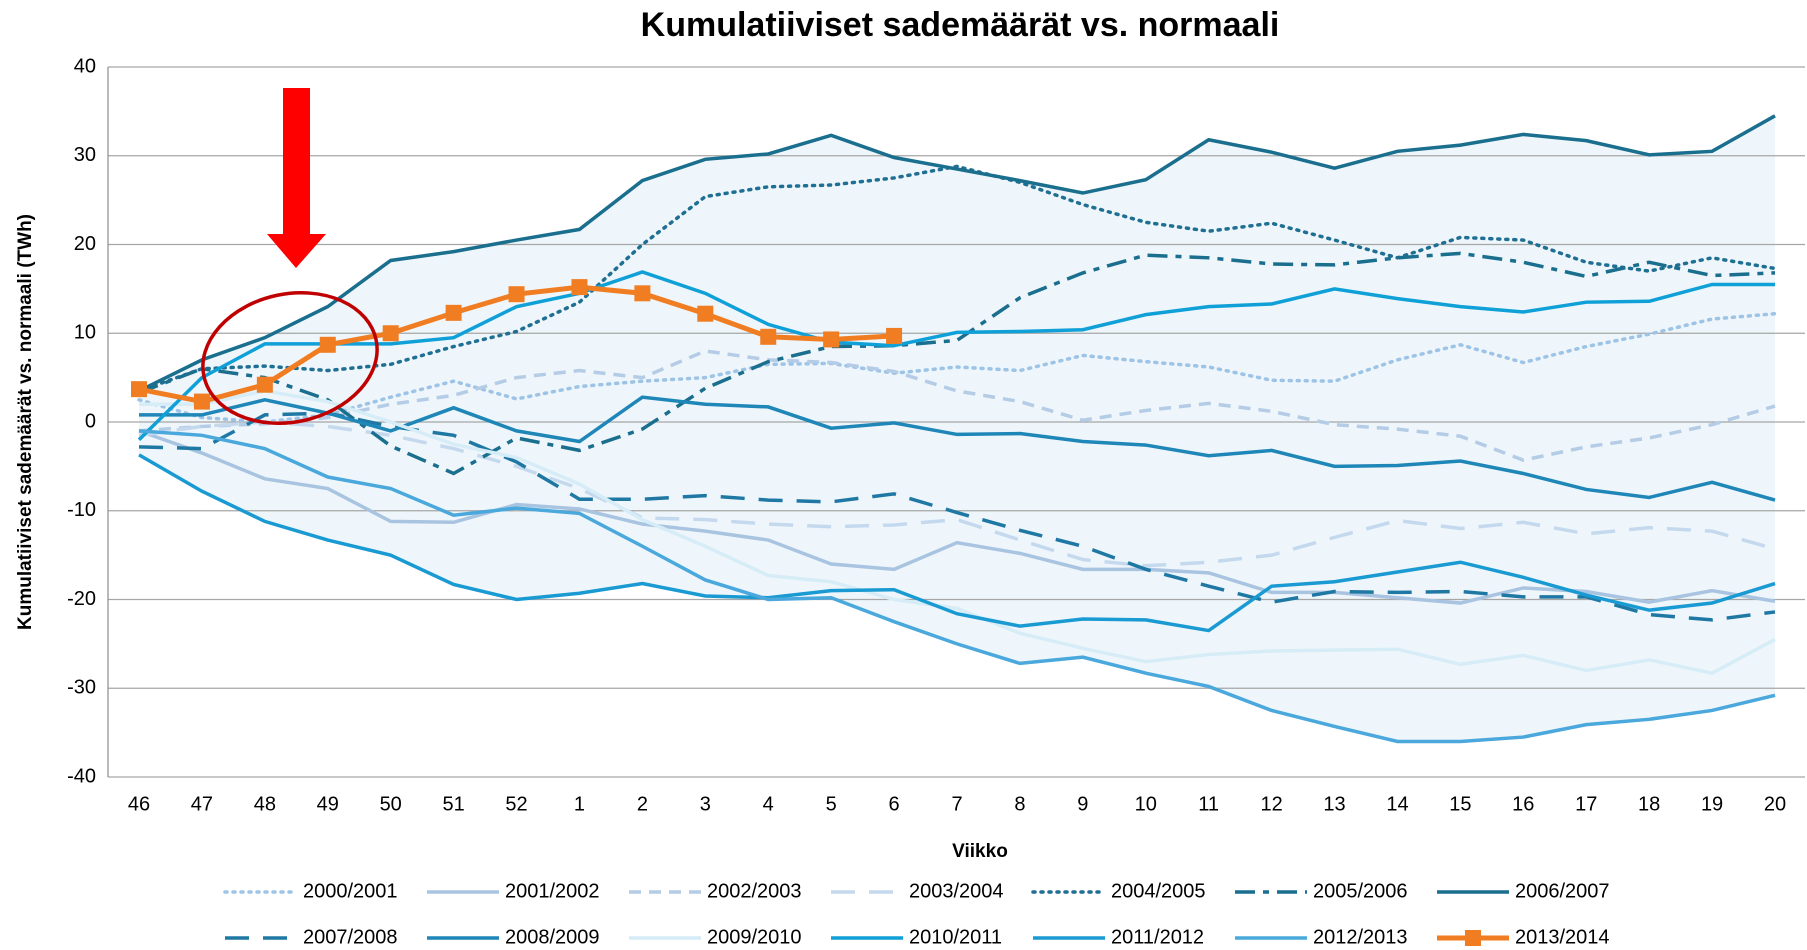  I want to click on legend-label: 2001/2002, so click(552, 891).